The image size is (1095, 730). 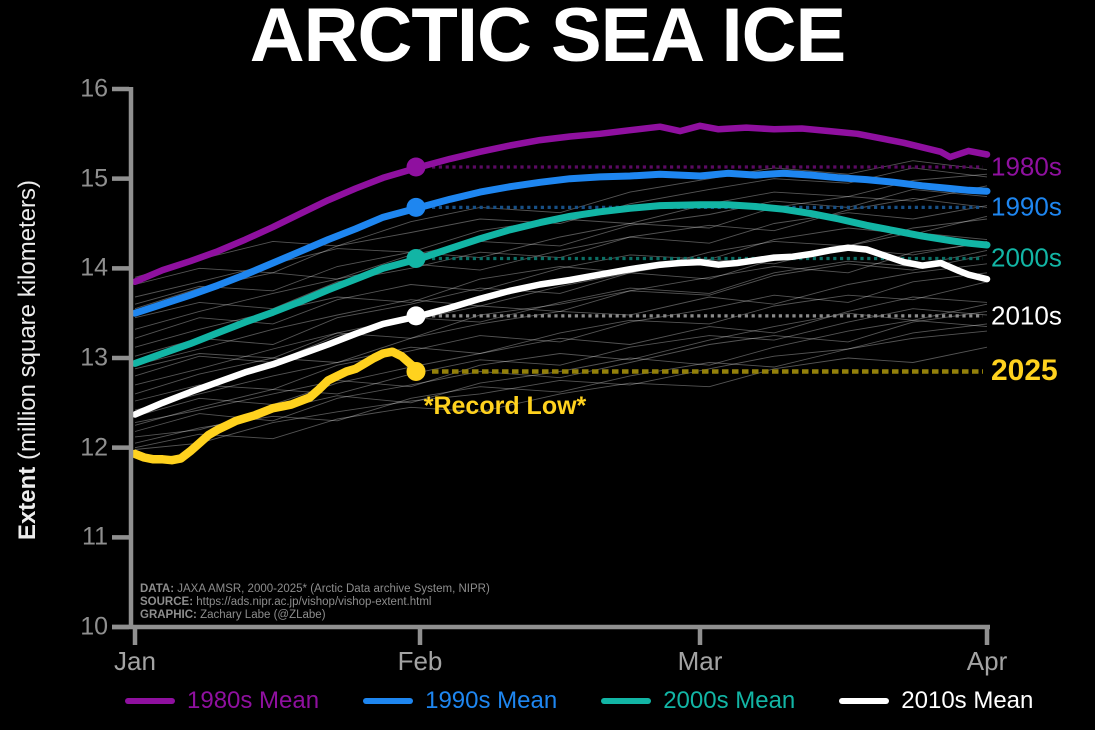 I want to click on series-end-label-2000s: 2000s, so click(x=1026, y=257).